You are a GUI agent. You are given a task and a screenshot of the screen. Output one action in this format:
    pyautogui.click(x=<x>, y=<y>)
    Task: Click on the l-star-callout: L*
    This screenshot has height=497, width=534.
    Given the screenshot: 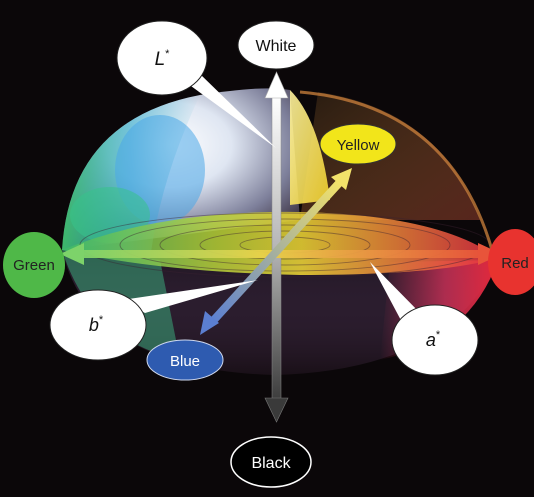 What is the action you would take?
    pyautogui.click(x=162, y=58)
    